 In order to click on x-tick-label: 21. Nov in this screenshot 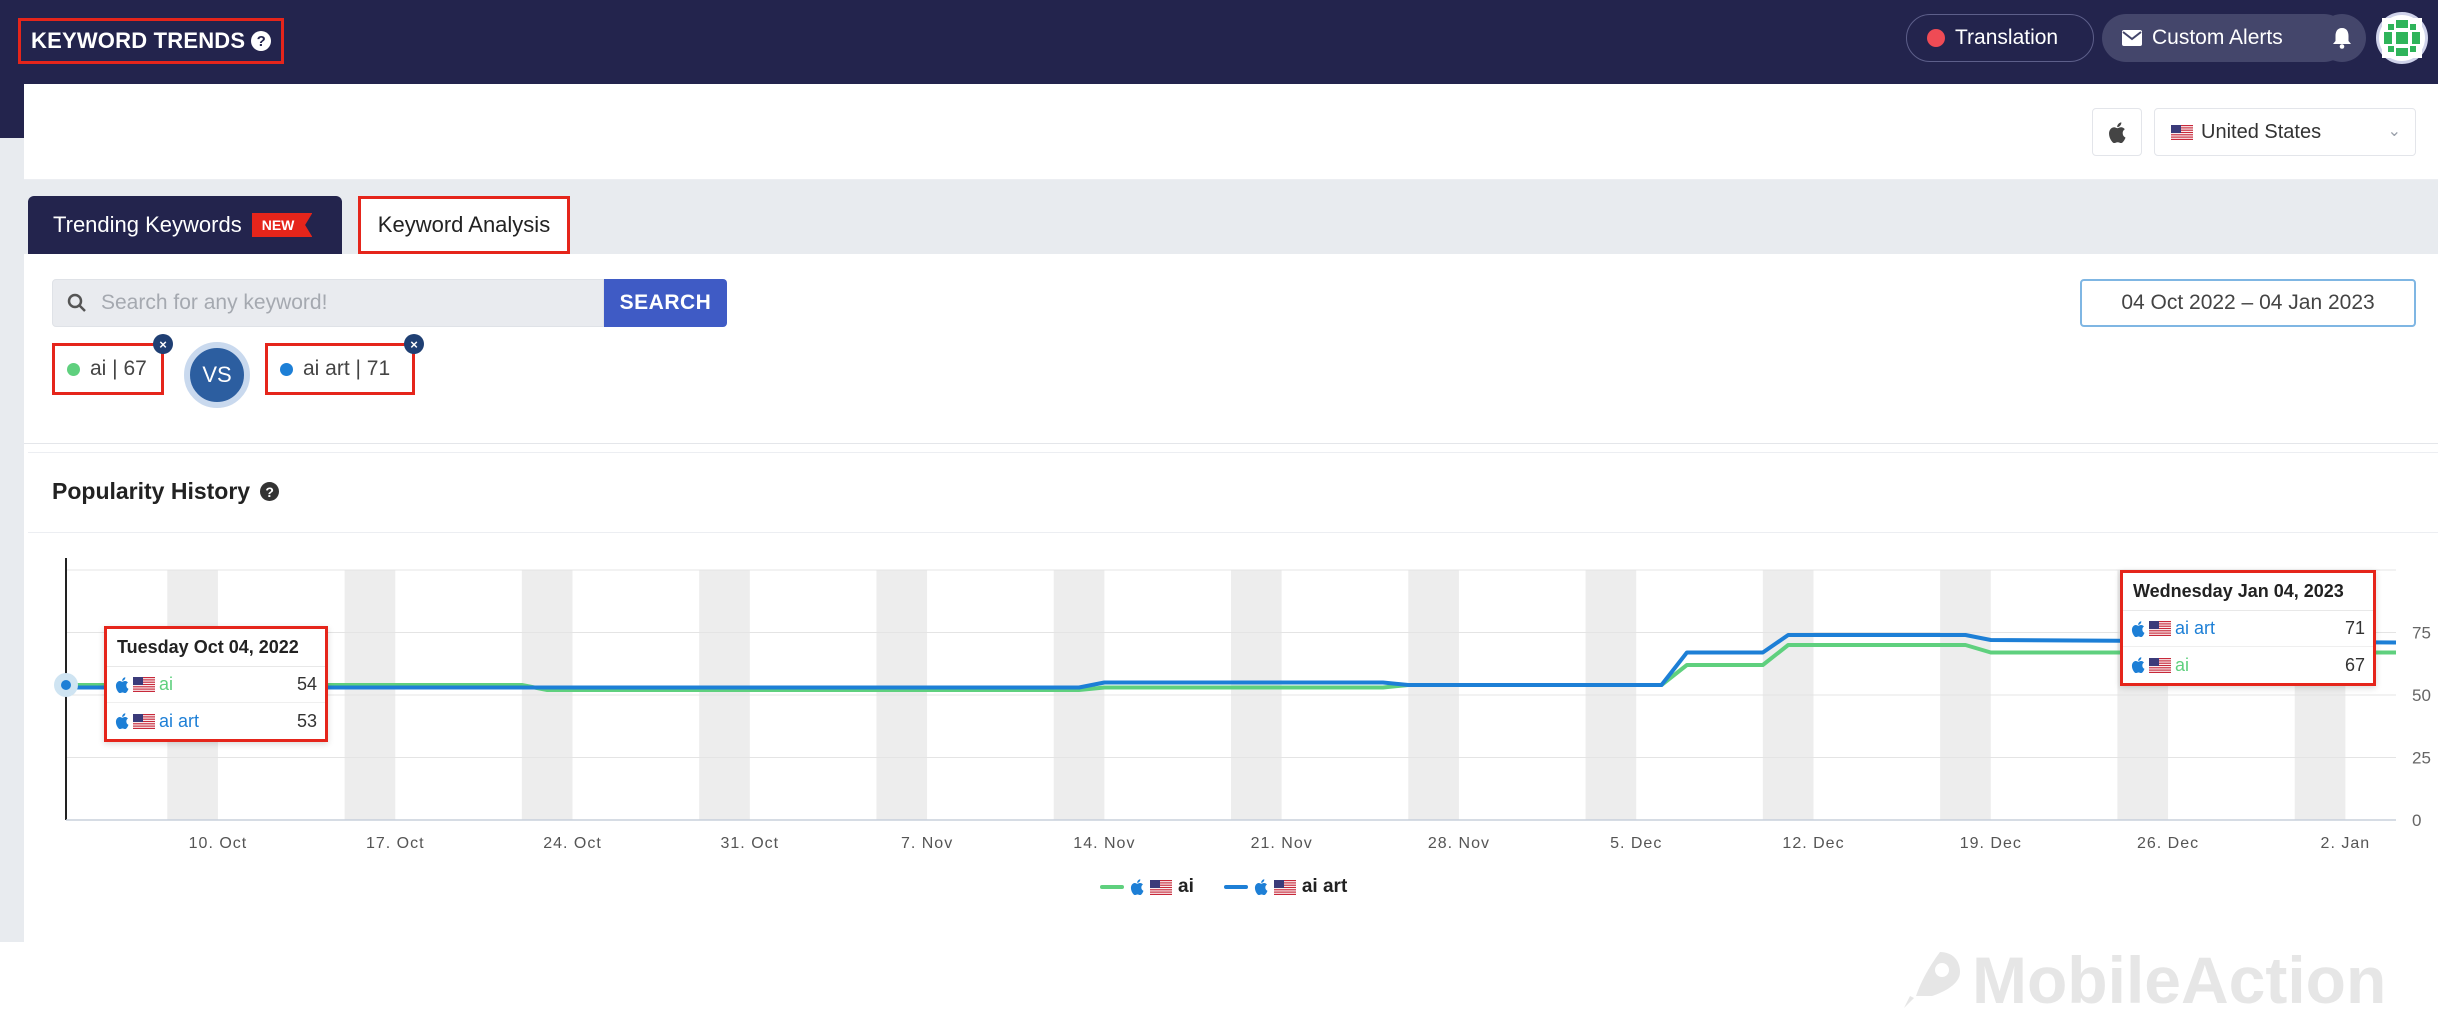, I will do `click(1282, 843)`.